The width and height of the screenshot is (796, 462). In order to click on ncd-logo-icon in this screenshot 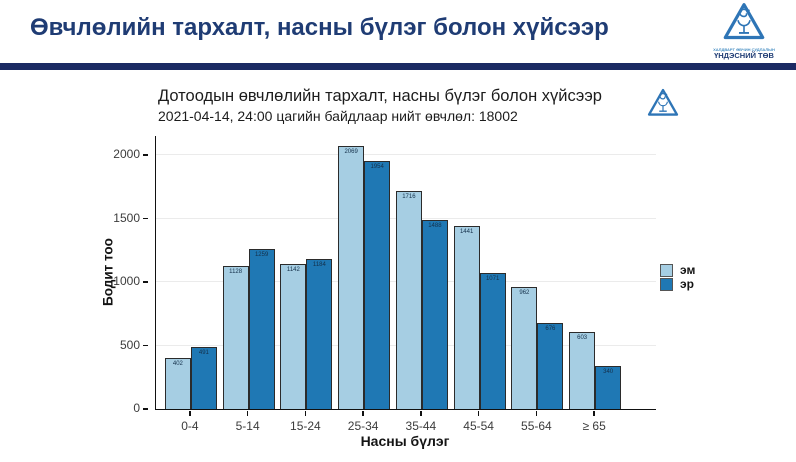, I will do `click(744, 22)`.